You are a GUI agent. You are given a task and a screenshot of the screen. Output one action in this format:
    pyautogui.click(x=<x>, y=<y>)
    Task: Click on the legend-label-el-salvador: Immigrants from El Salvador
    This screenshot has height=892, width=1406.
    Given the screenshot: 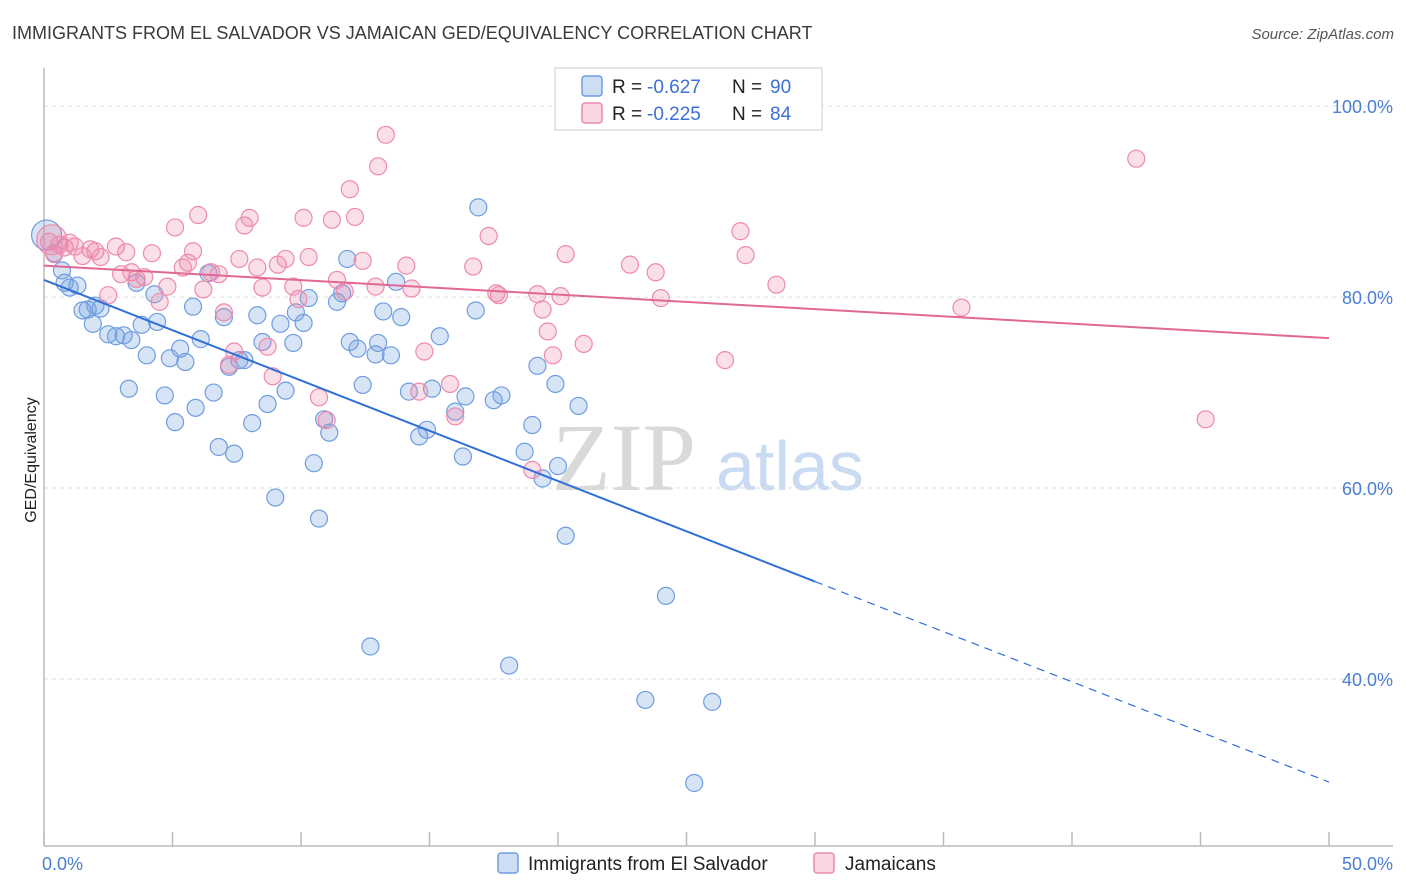 What is the action you would take?
    pyautogui.click(x=648, y=864)
    